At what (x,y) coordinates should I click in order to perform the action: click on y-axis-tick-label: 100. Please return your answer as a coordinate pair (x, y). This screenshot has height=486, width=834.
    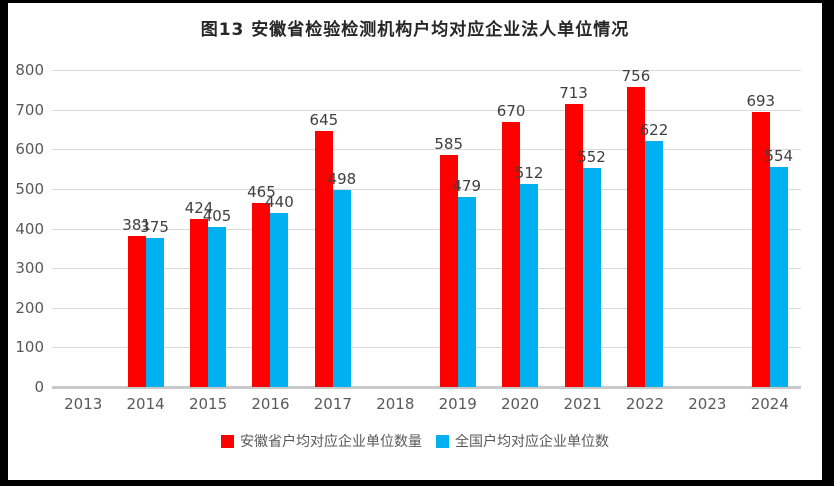
    Looking at the image, I should click on (29, 347).